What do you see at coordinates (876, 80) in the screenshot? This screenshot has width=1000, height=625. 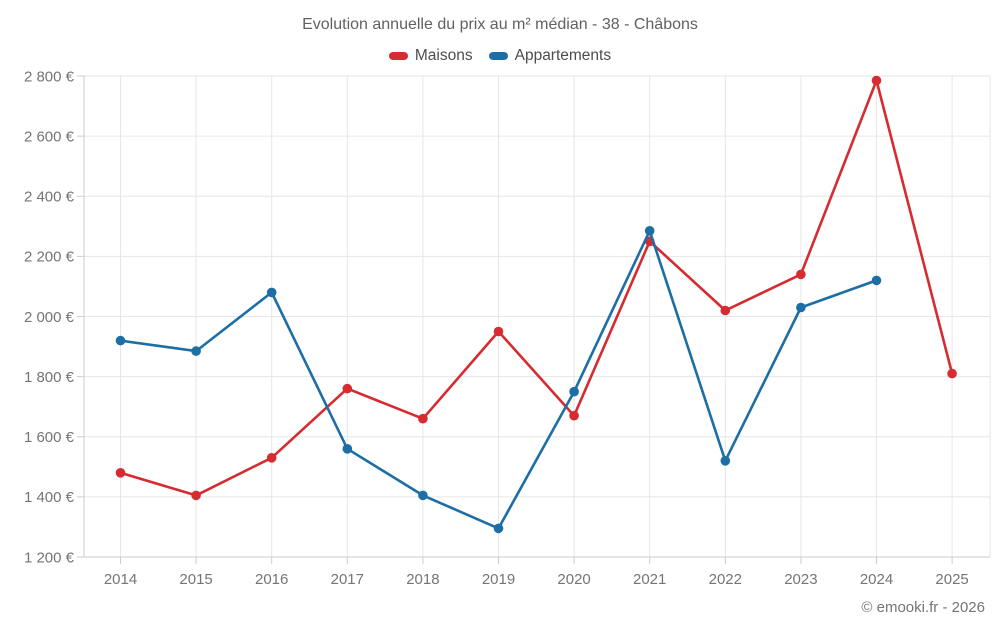 I see `data-point-maisons-2024` at bounding box center [876, 80].